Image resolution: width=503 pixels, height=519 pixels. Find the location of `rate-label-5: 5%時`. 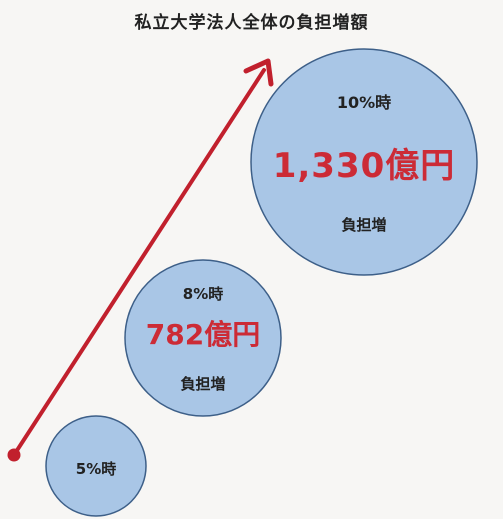

rate-label-5: 5%時 is located at coordinates (96, 469).